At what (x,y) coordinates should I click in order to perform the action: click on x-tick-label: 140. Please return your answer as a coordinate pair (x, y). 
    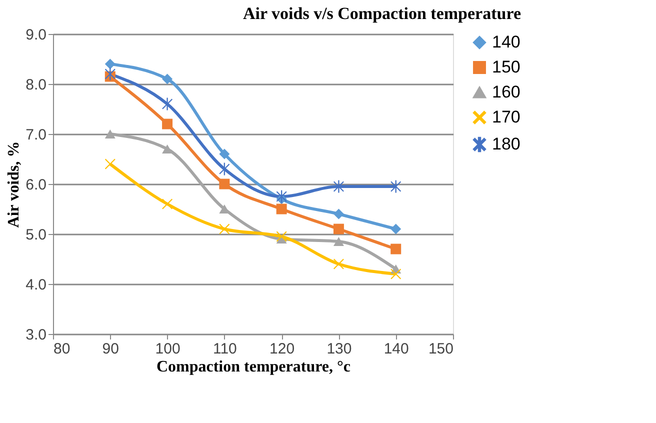
    Looking at the image, I should click on (396, 349).